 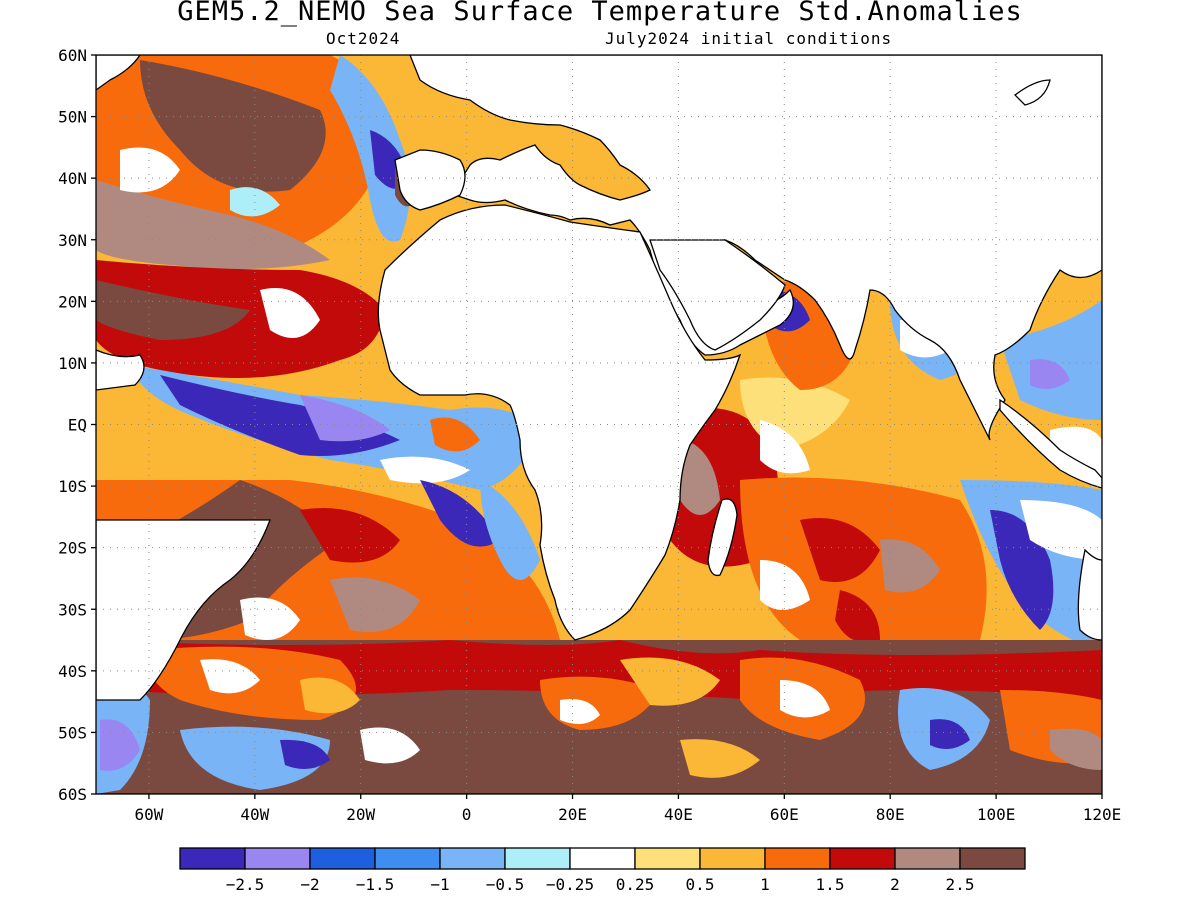 What do you see at coordinates (72, 486) in the screenshot?
I see `lat-label: 10S` at bounding box center [72, 486].